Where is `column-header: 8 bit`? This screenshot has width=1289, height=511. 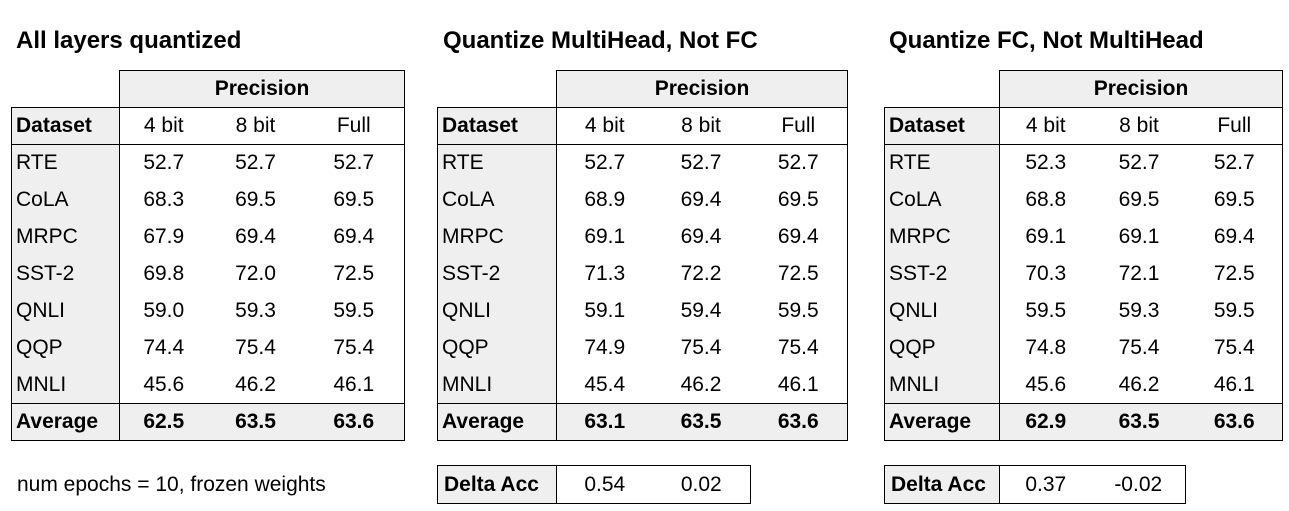
column-header: 8 bit is located at coordinates (255, 126).